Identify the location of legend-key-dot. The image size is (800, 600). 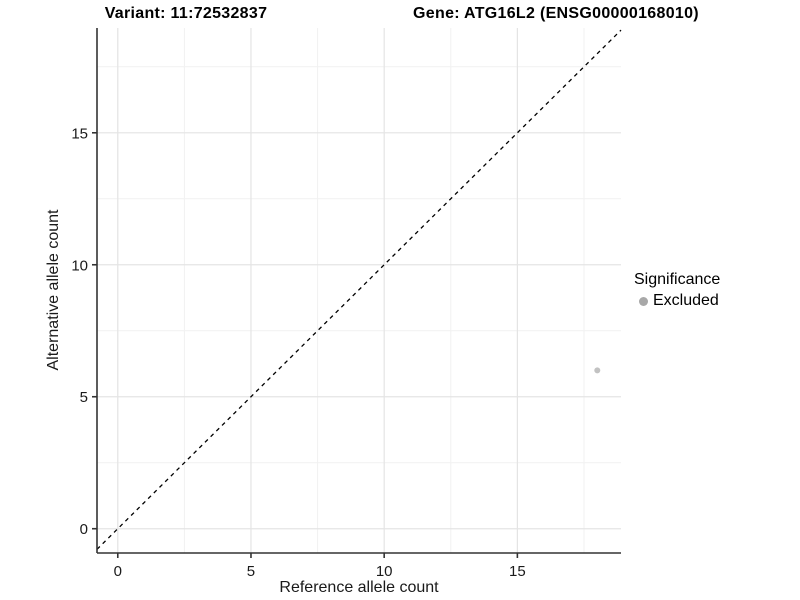
(643, 301).